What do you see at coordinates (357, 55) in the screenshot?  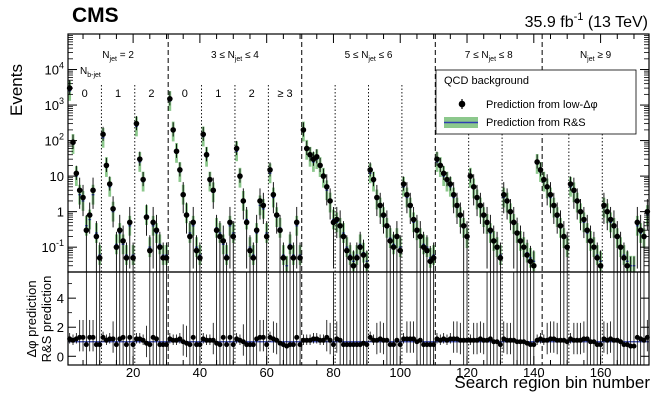 I see `njet-label-main: 5 ≤ N` at bounding box center [357, 55].